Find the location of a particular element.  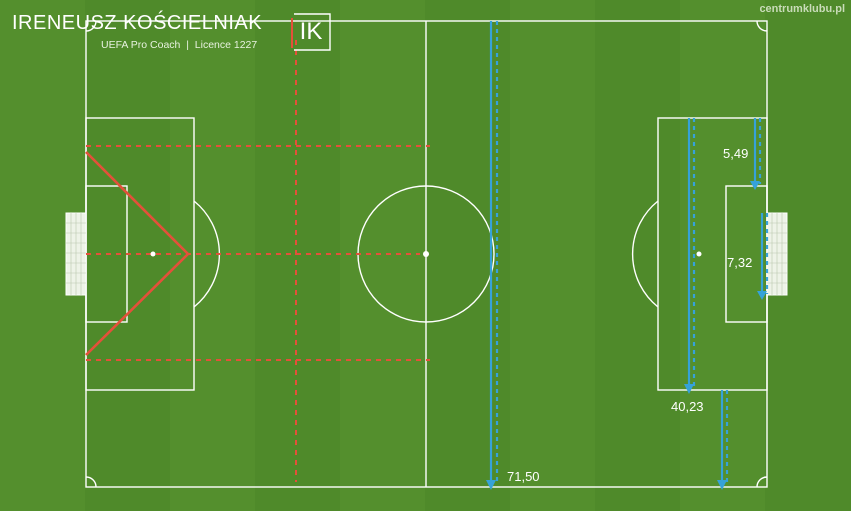

left-goal-mesh is located at coordinates (76, 254).